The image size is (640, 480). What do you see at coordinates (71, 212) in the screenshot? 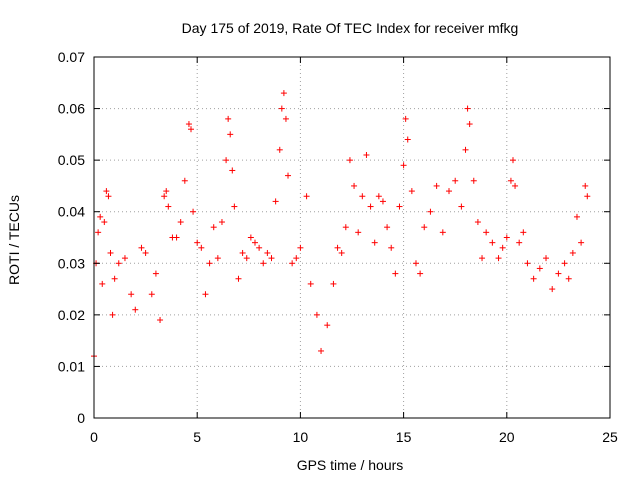
I see `y-tick-label: 0.04` at bounding box center [71, 212].